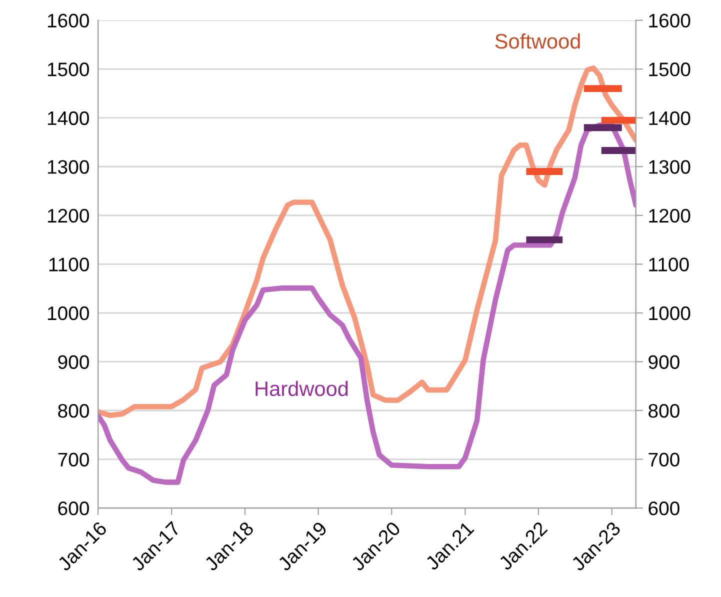 This screenshot has height=597, width=721. Describe the element at coordinates (68, 215) in the screenshot. I see `y-tick-label: 1200` at that location.